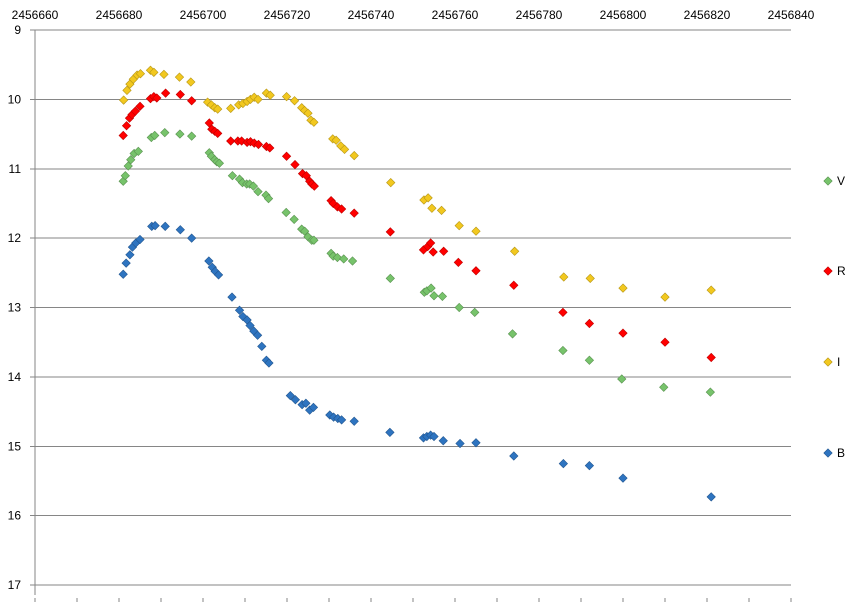 This screenshot has height=602, width=867. Describe the element at coordinates (539, 15) in the screenshot. I see `x-tick-label: 2456780` at that location.